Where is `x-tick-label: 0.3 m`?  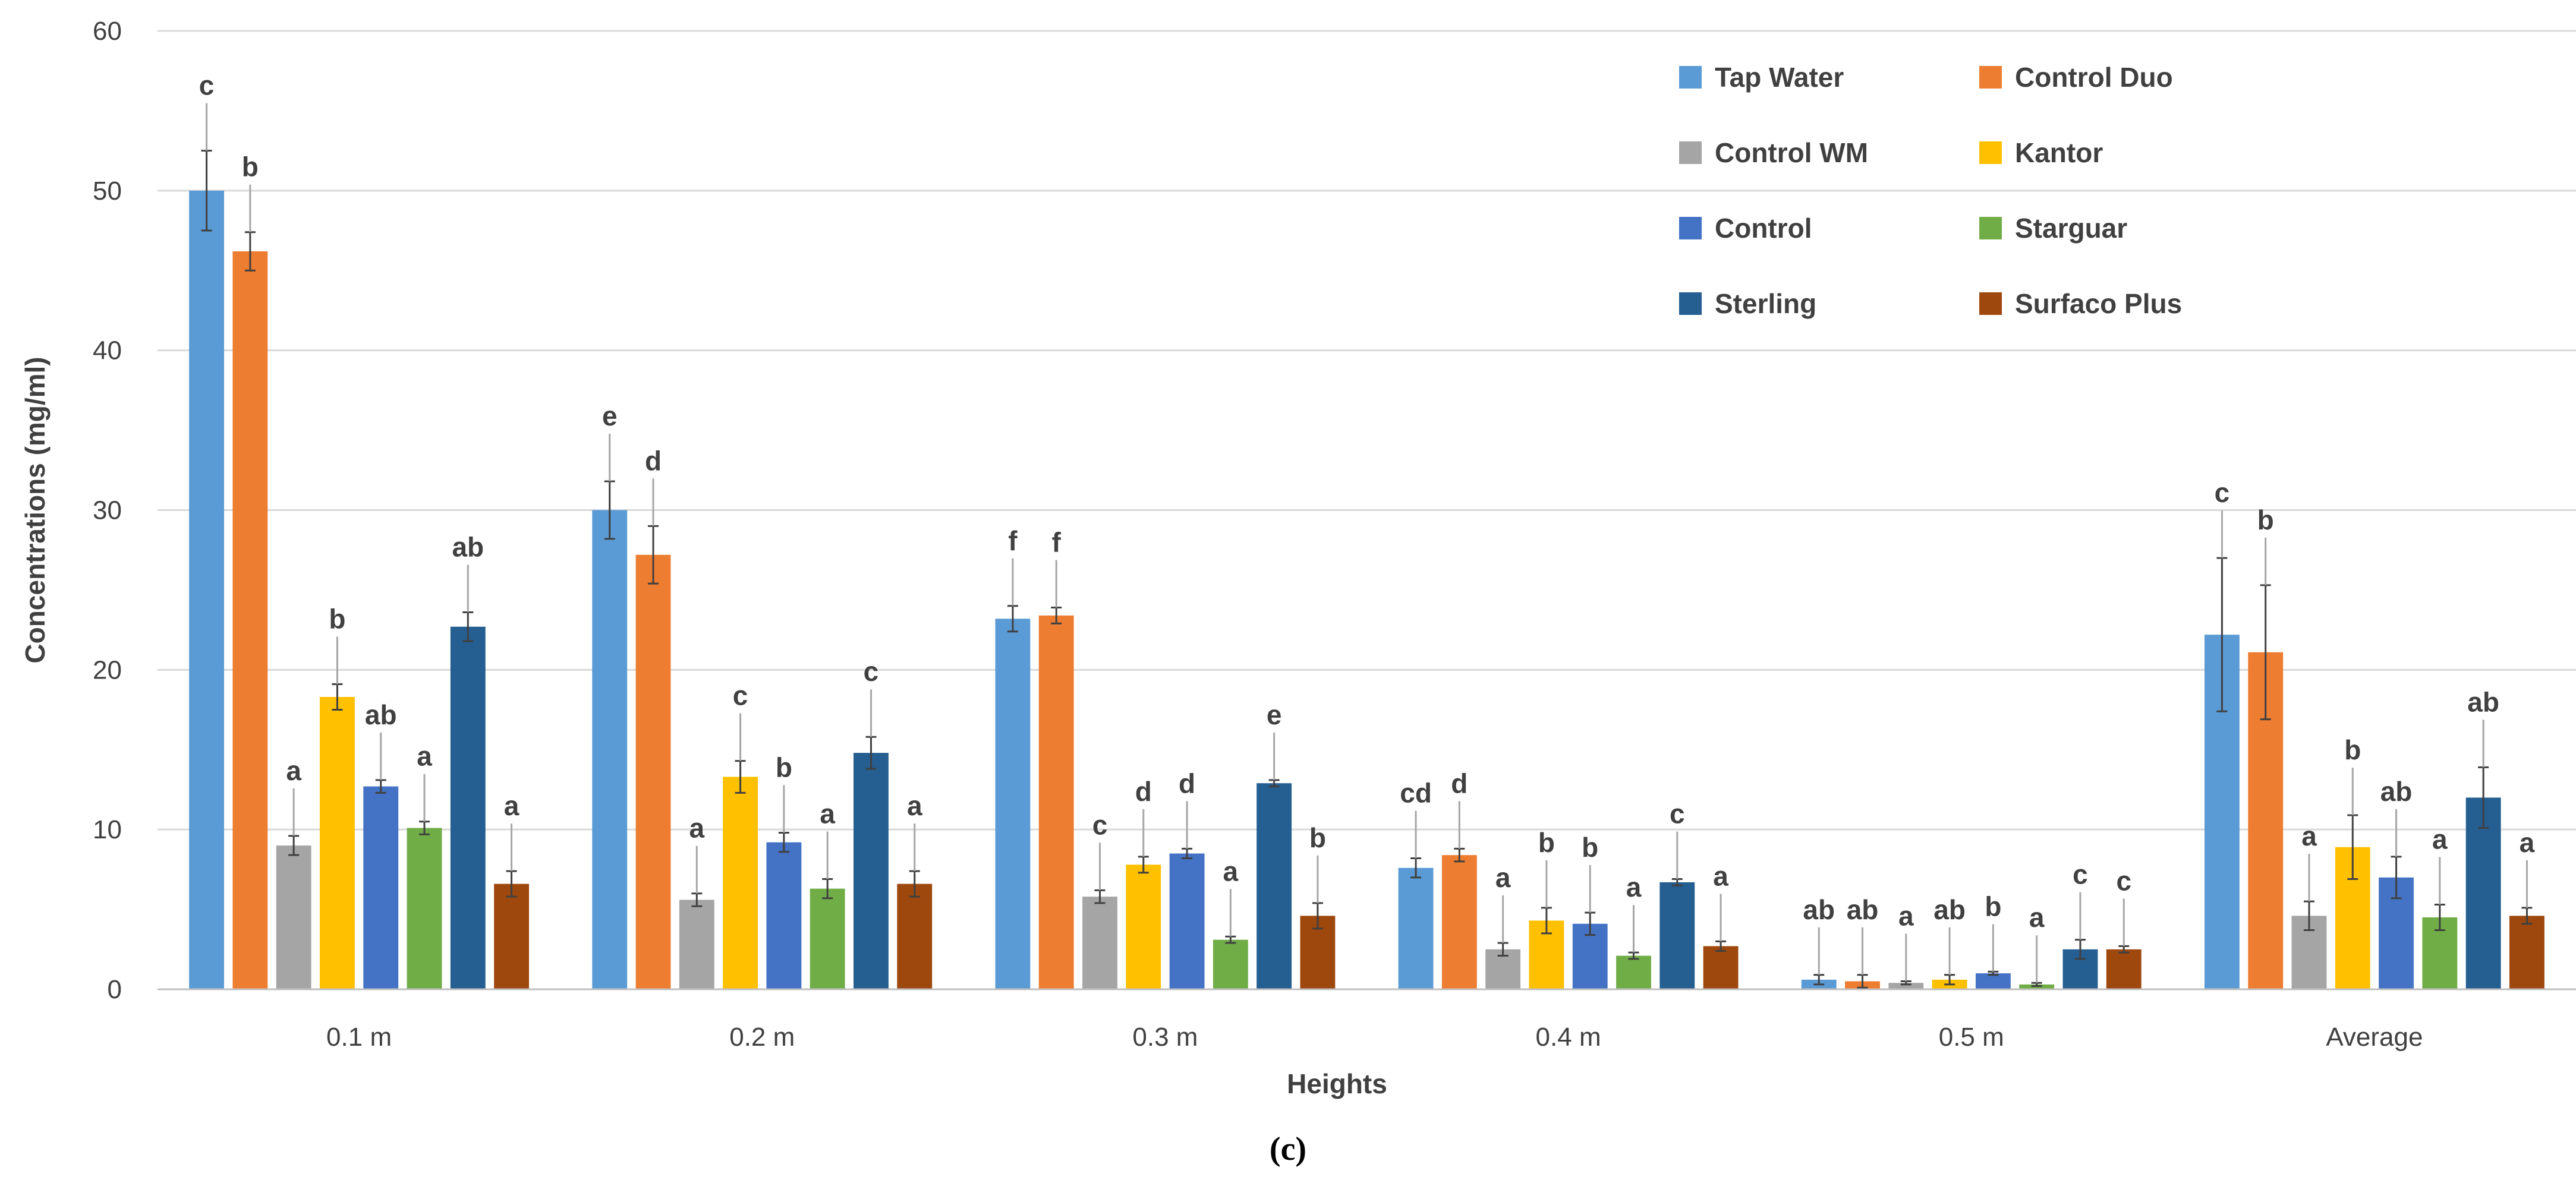 x-tick-label: 0.3 m is located at coordinates (1165, 1037).